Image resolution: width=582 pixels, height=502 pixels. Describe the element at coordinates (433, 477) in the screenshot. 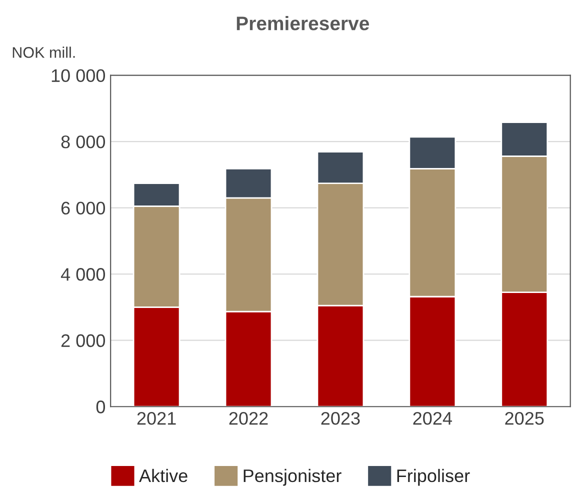

I see `legend-label: Fripoliser` at that location.